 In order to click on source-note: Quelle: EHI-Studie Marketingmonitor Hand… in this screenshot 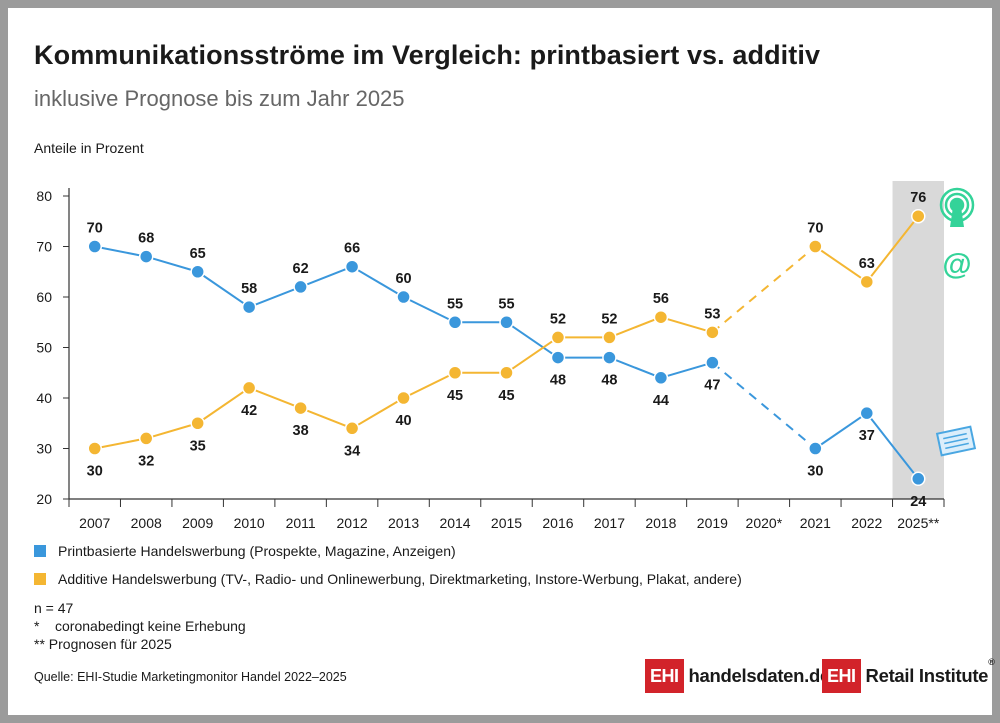, I will do `click(190, 677)`.